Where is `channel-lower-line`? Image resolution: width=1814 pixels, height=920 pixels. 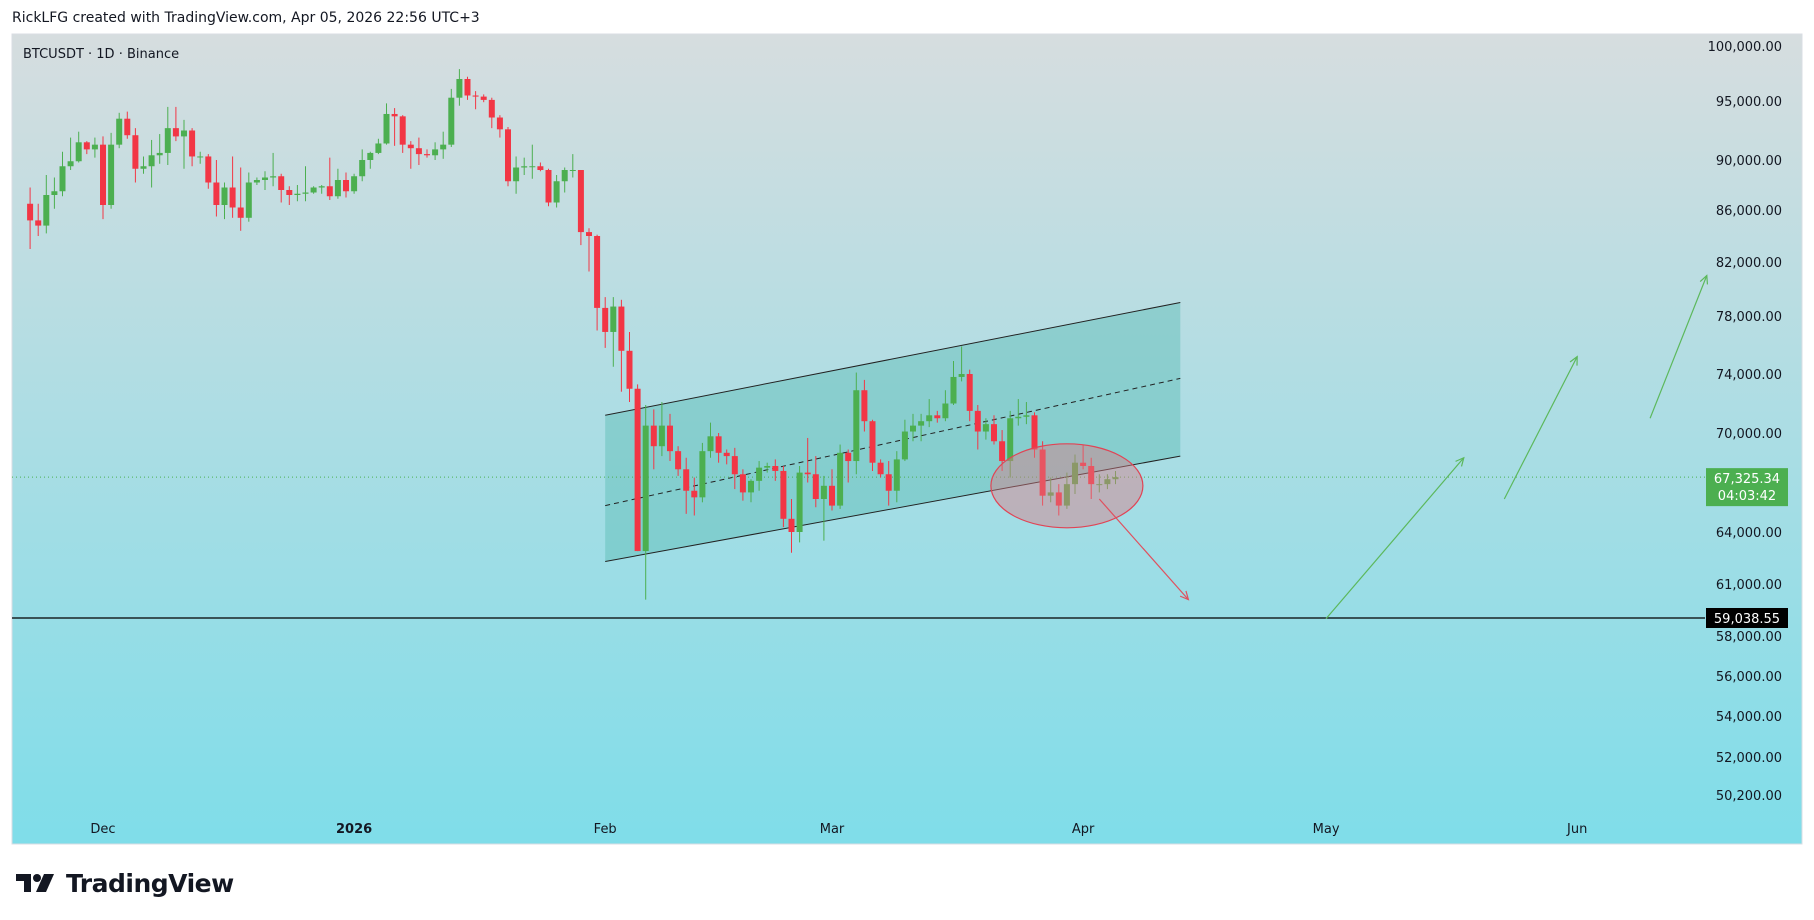 channel-lower-line is located at coordinates (893, 508).